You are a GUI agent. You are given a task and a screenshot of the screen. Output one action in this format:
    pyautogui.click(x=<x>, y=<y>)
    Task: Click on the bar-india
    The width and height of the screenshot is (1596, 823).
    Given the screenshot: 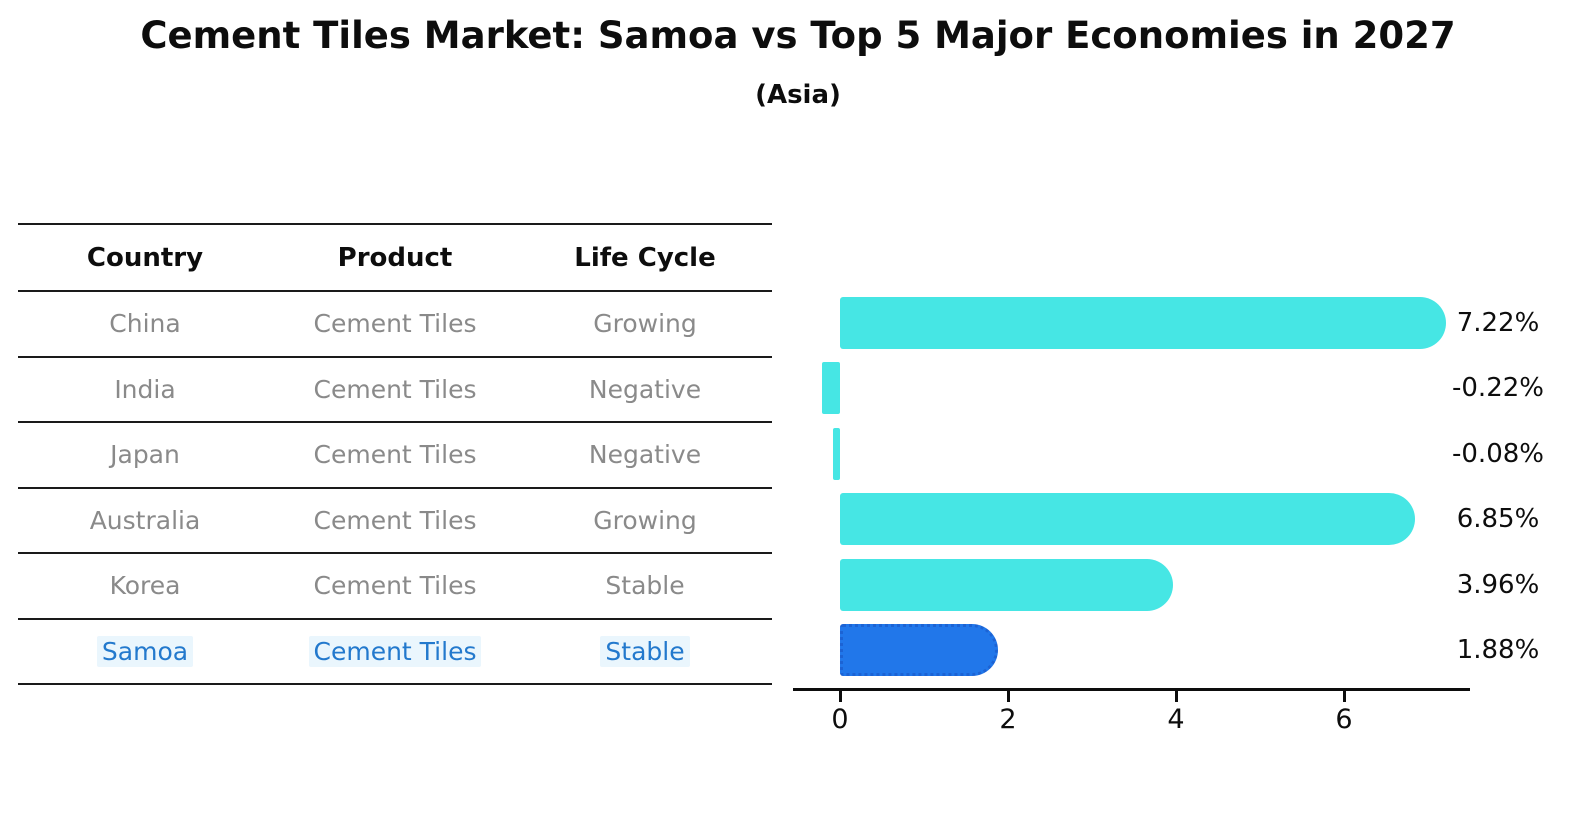 What is the action you would take?
    pyautogui.click(x=830, y=388)
    